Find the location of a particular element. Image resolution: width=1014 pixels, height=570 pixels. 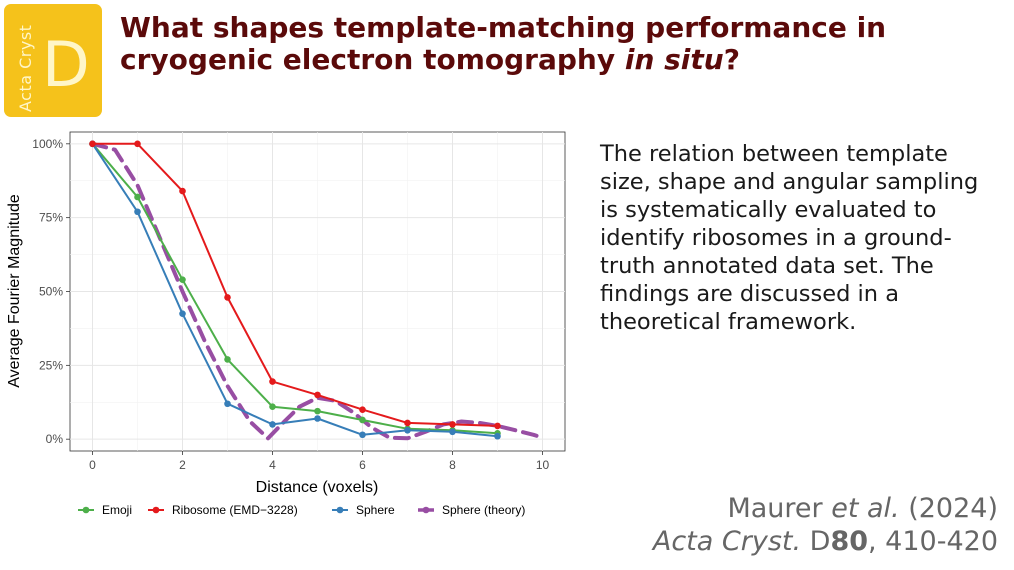

logo-vertical-text: Acta Cryst is located at coordinates (25, 68).